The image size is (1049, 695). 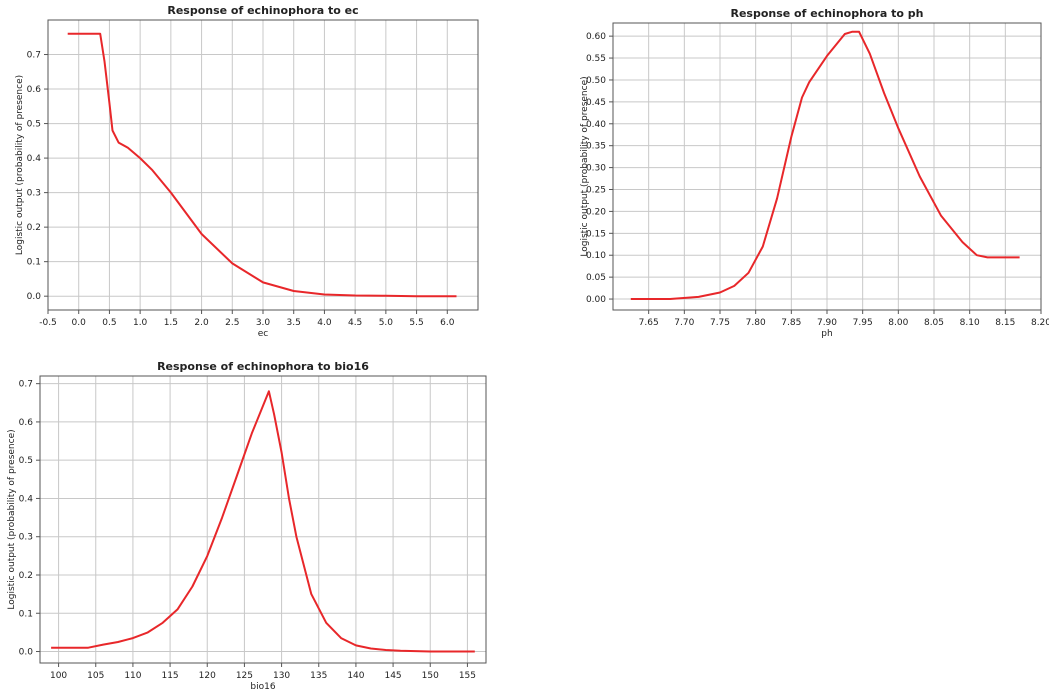 I want to click on y-tick-label: 0.20, so click(x=596, y=212).